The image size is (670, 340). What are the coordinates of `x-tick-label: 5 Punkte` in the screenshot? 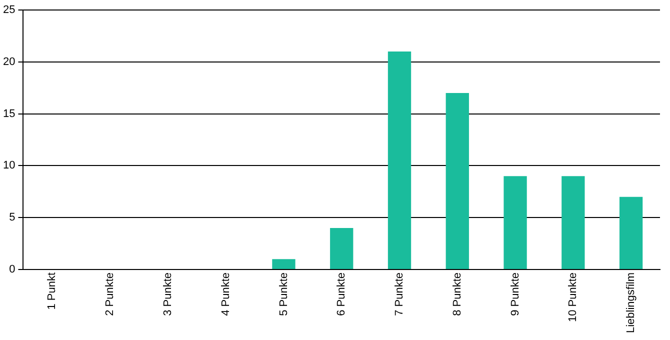 It's located at (284, 294).